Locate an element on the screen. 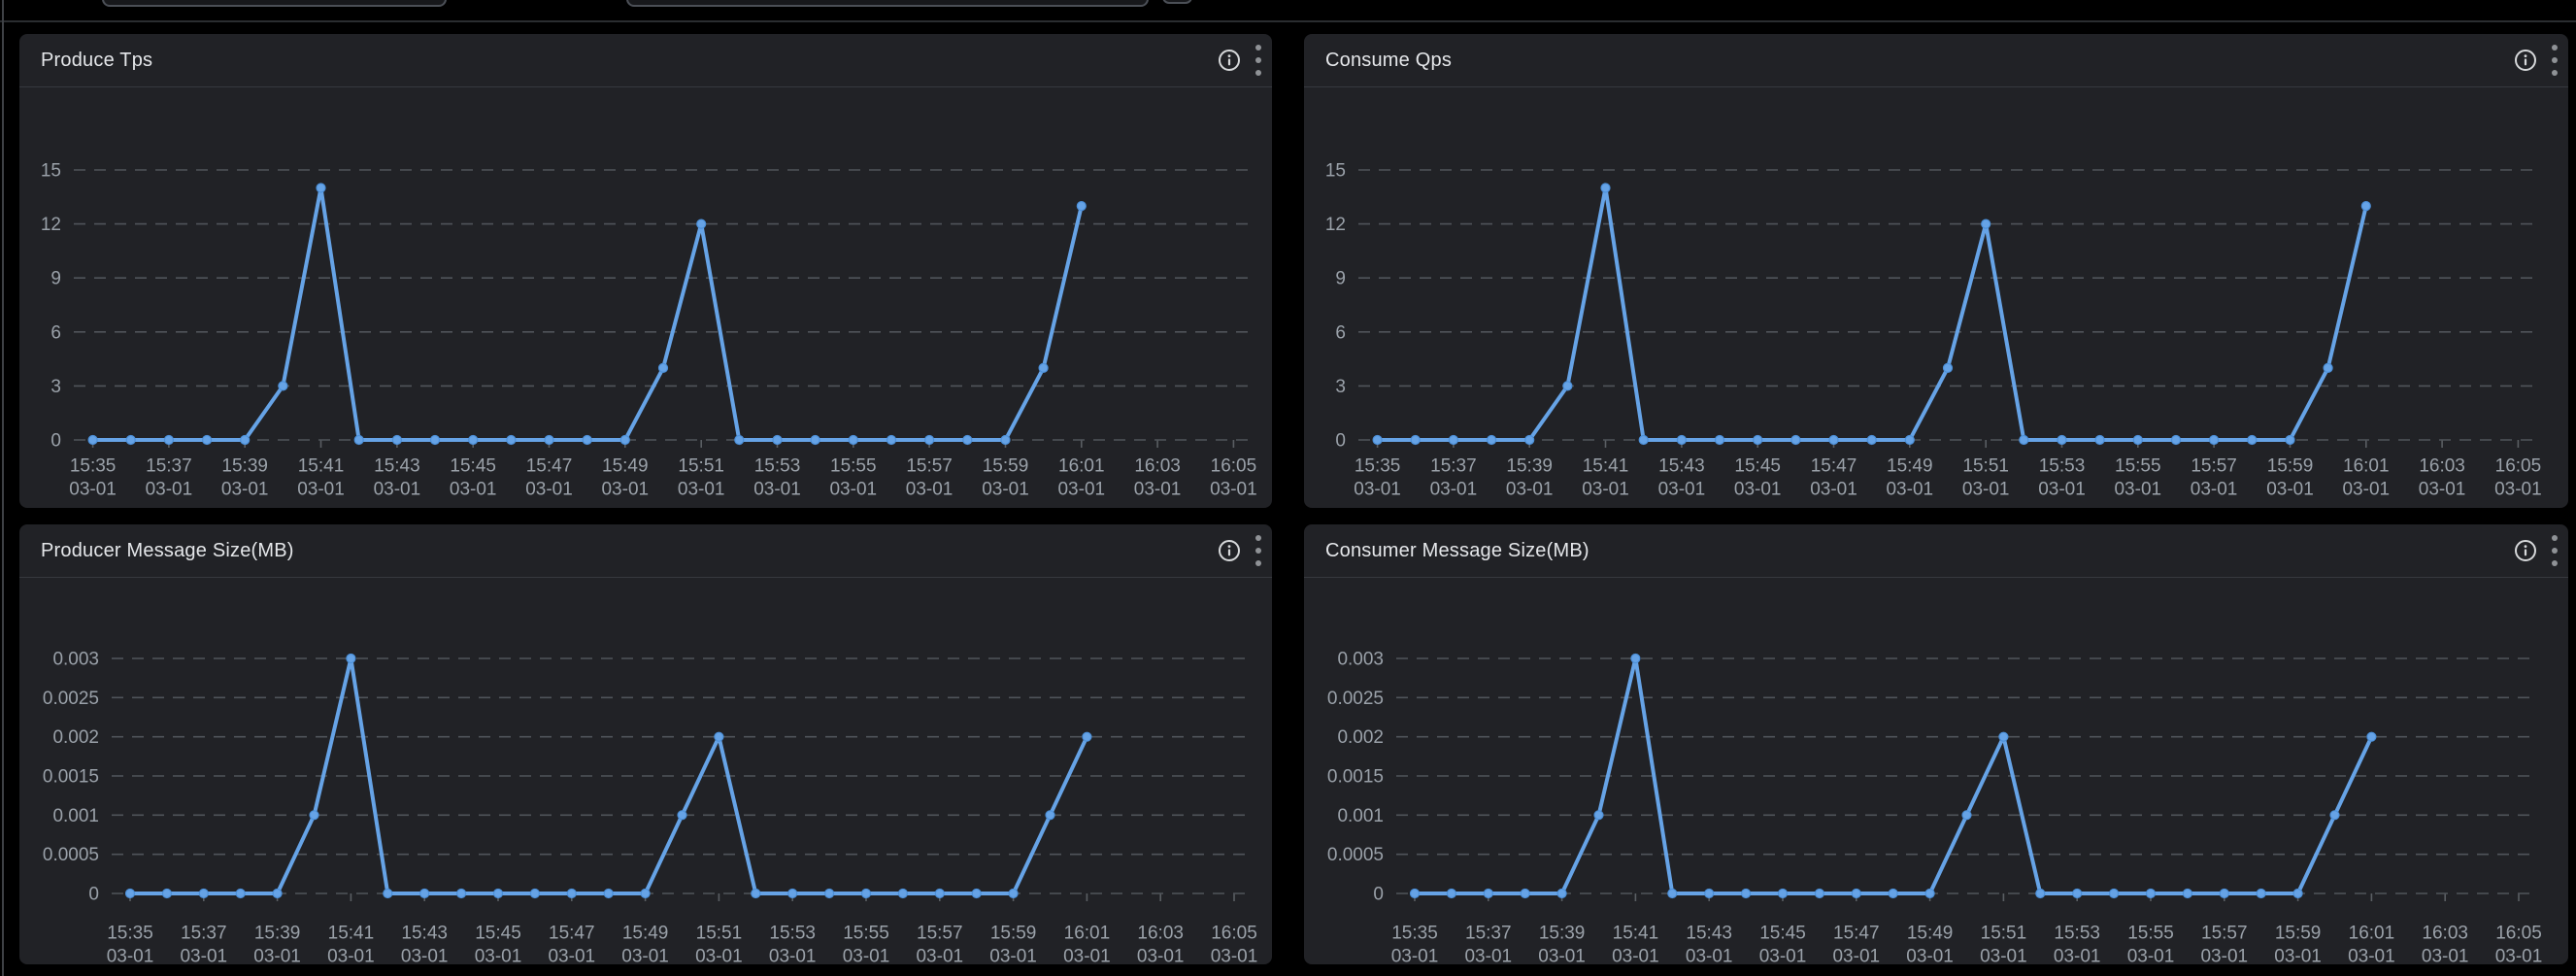 The width and height of the screenshot is (2576, 976). svg-text: 0.0025 is located at coordinates (1356, 699).